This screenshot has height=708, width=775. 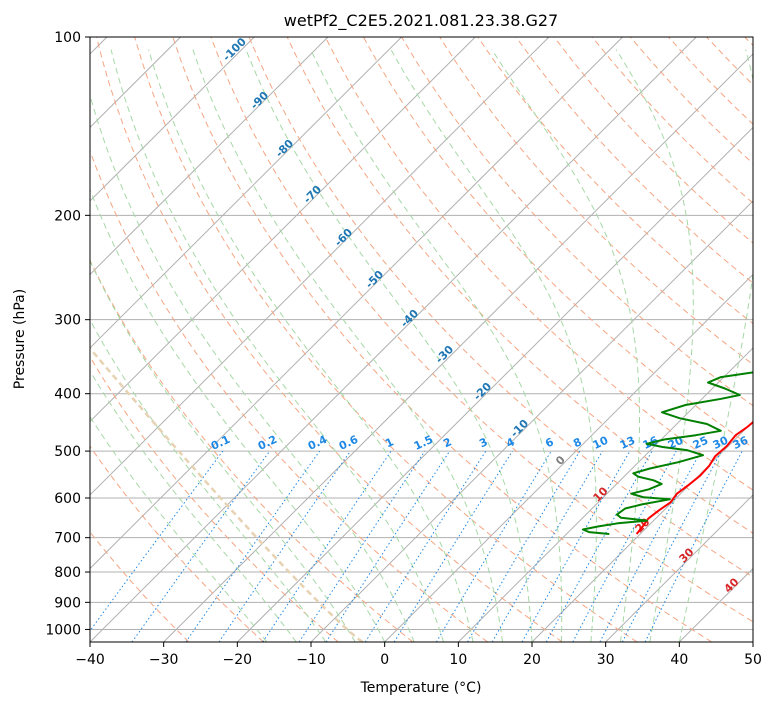 I want to click on x-tick-label: 10, so click(x=458, y=660).